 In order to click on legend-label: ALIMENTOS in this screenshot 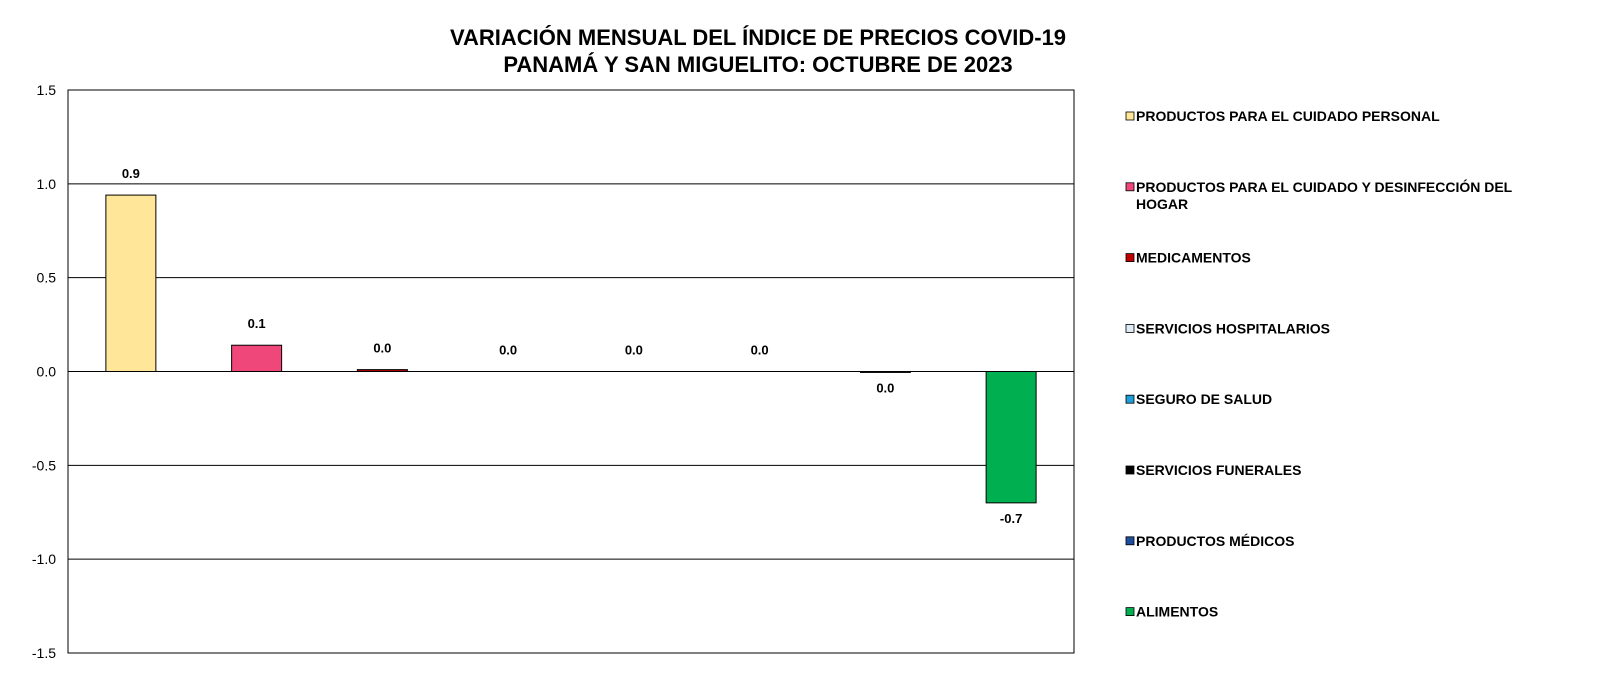, I will do `click(1177, 612)`.